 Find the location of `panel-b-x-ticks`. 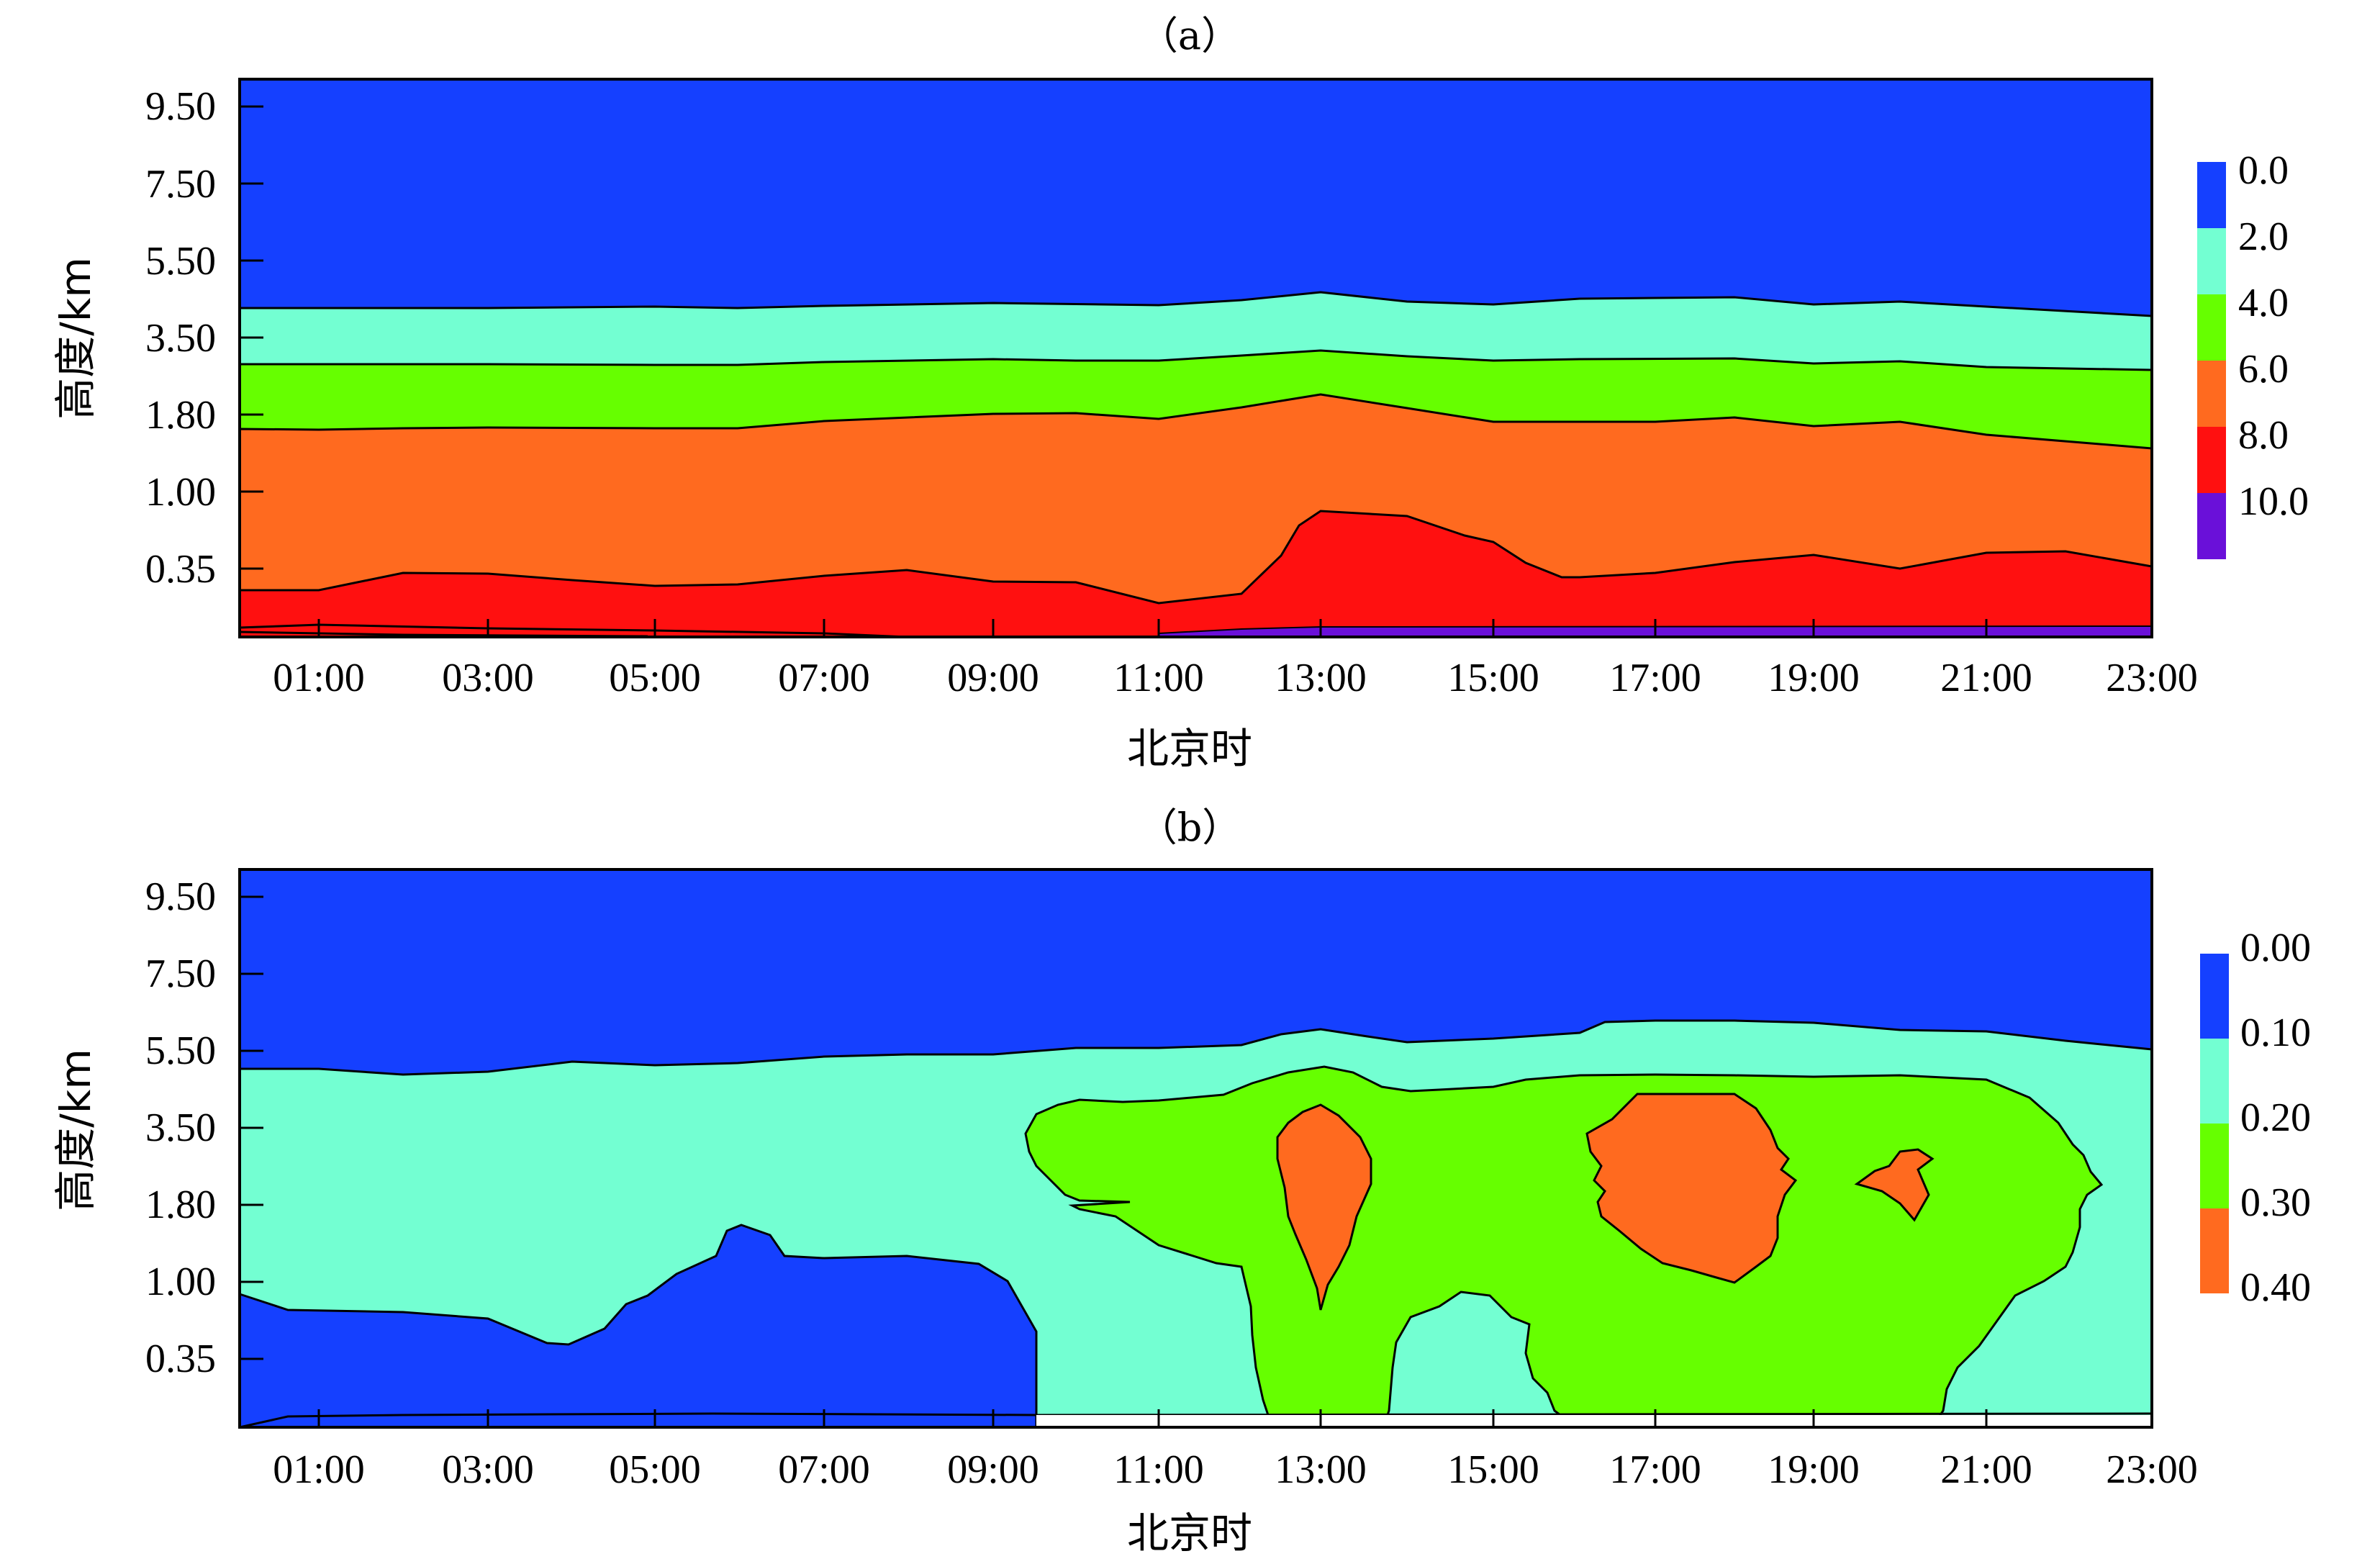

panel-b-x-ticks is located at coordinates (1235, 1418).